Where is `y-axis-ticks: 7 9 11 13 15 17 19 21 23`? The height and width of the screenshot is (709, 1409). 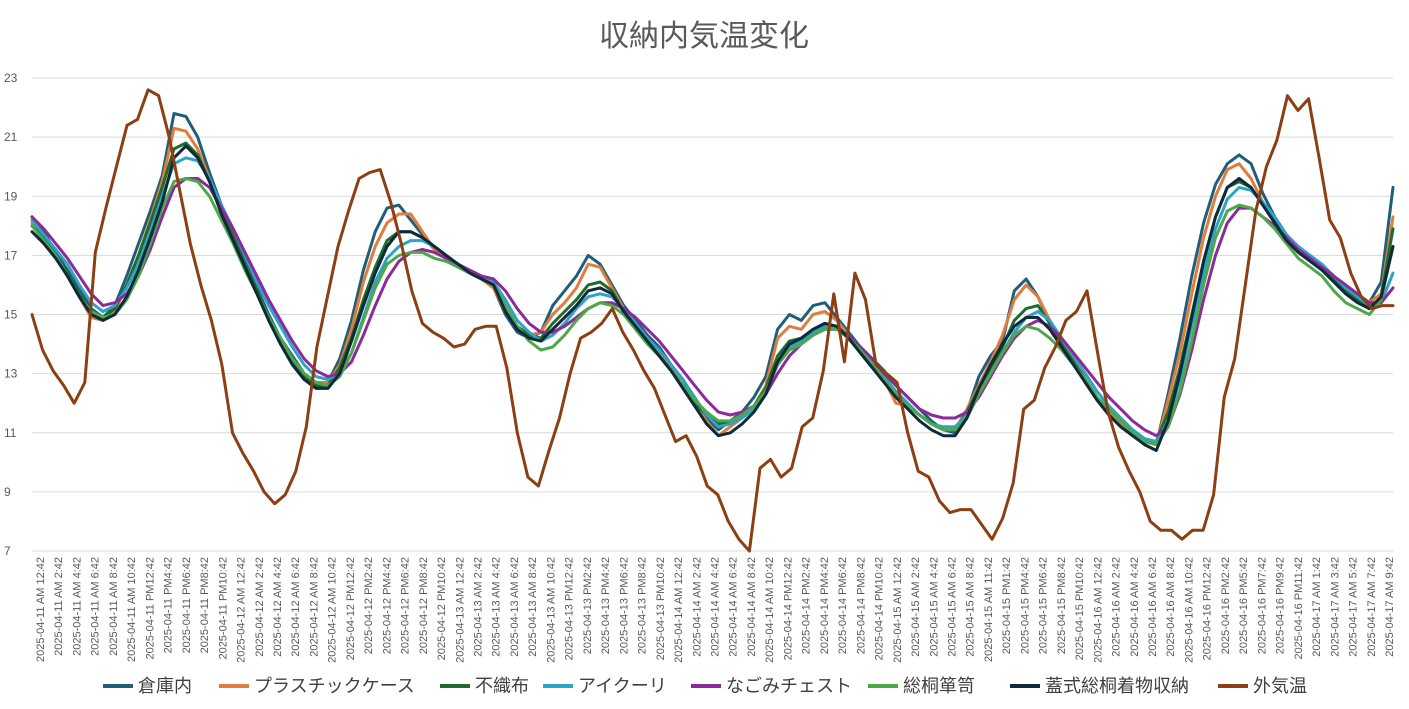
y-axis-ticks: 7 9 11 13 15 17 19 21 23 is located at coordinates (11, 314).